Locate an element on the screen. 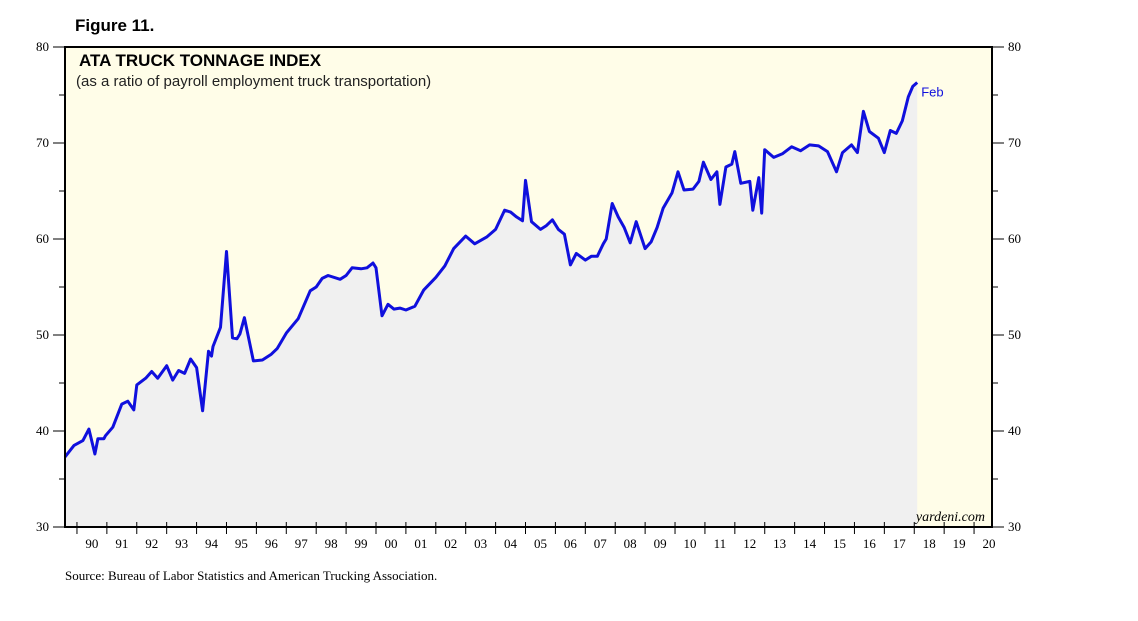  x-tick-label: 92 is located at coordinates (151, 543).